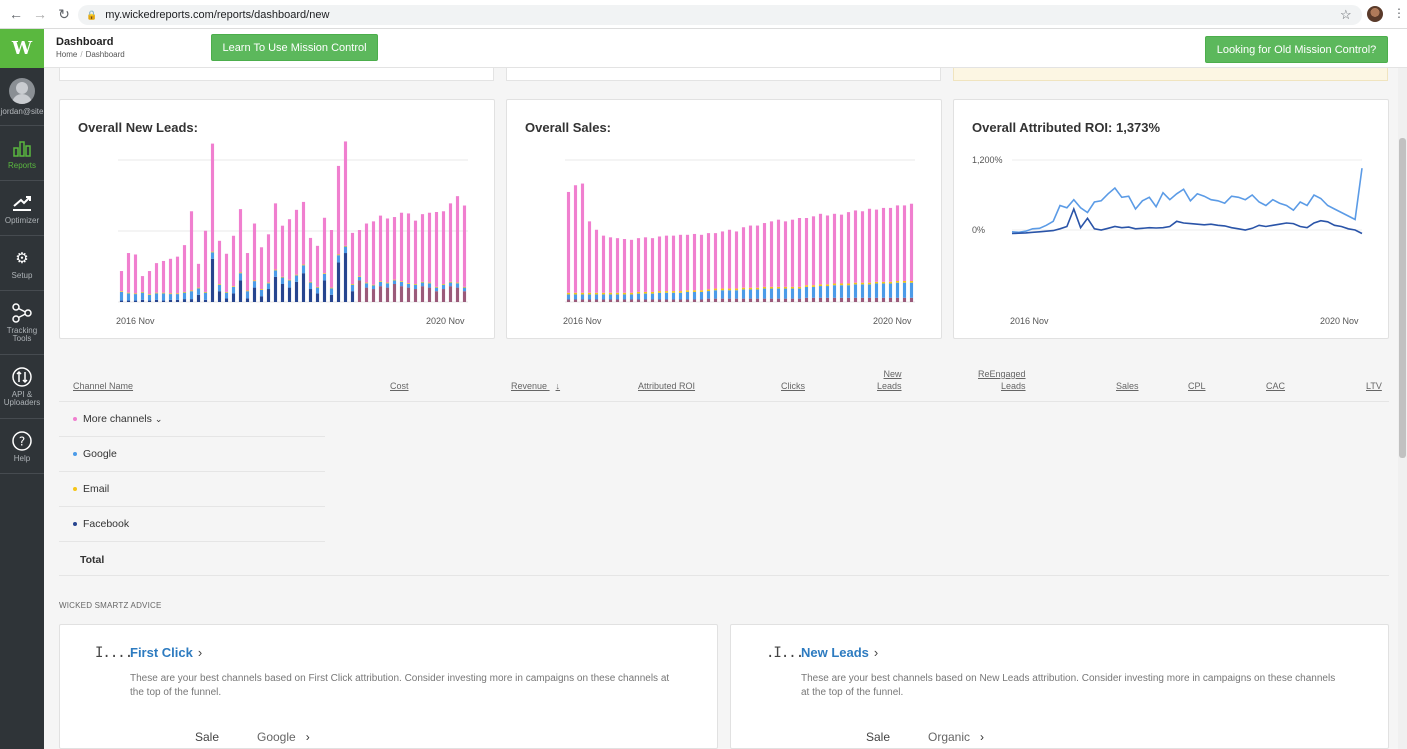 Image resolution: width=1407 pixels, height=749 pixels. What do you see at coordinates (192, 524) in the screenshot?
I see `row-facebook: Facebook` at bounding box center [192, 524].